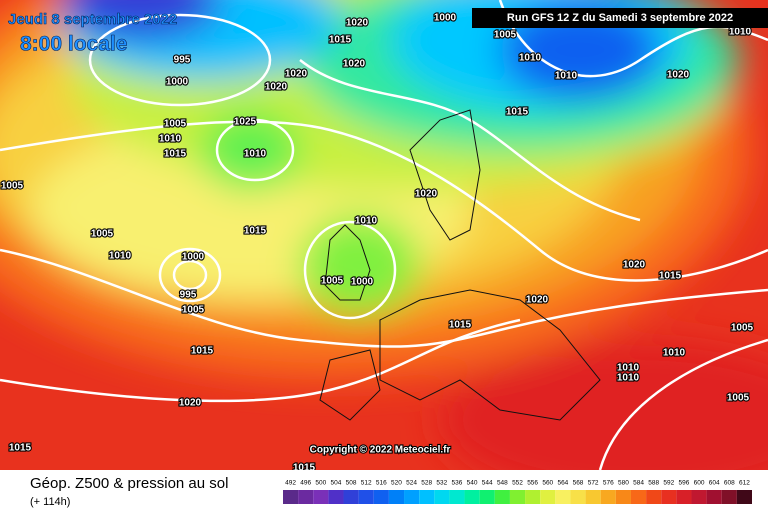 This screenshot has height=512, width=768. What do you see at coordinates (396, 483) in the screenshot?
I see `scale-label: 520` at bounding box center [396, 483].